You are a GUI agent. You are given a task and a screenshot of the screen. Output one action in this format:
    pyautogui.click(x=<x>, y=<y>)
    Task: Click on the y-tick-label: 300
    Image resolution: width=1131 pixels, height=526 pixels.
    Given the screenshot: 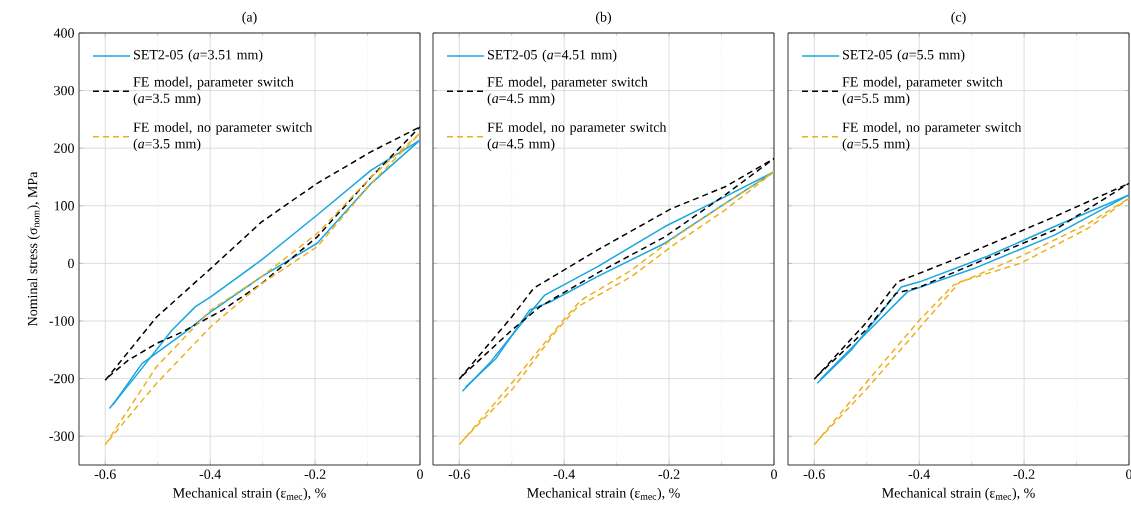 What is the action you would take?
    pyautogui.click(x=64, y=90)
    